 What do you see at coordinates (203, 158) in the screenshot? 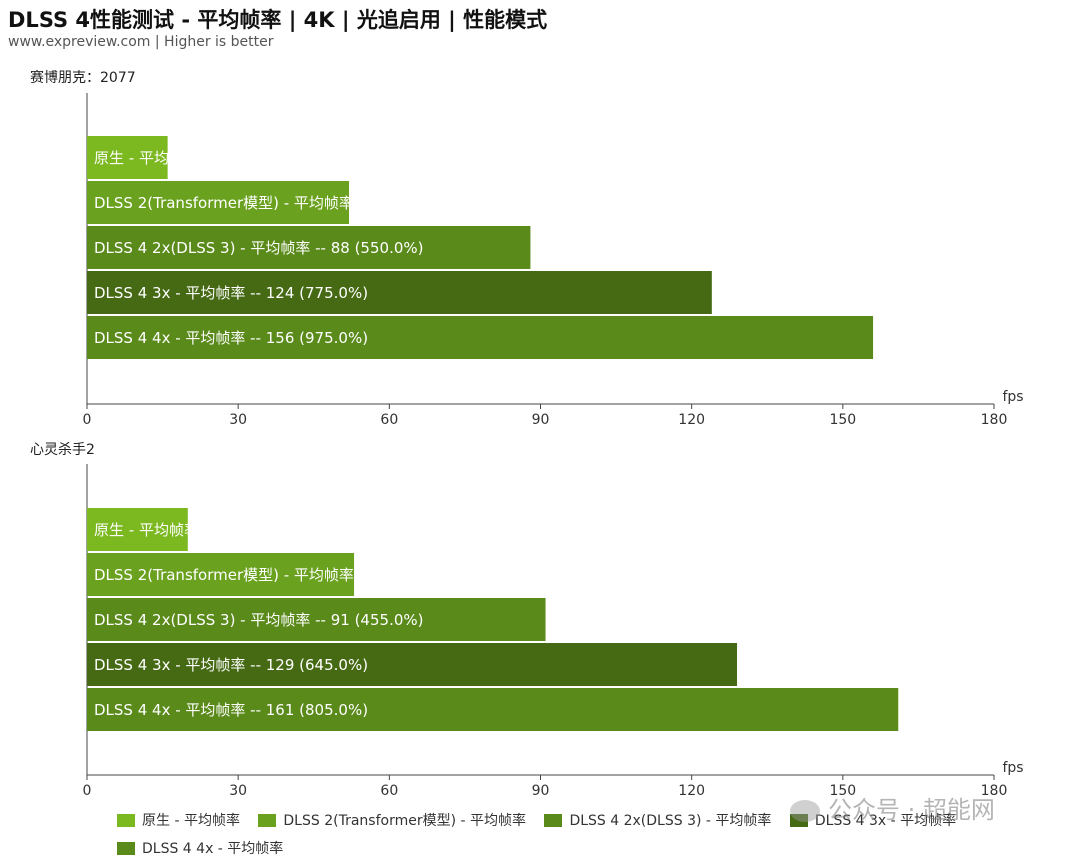
I see `chart-0-data-label: 原生 - 平均帧率 -- 16 (100.0%)` at bounding box center [203, 158].